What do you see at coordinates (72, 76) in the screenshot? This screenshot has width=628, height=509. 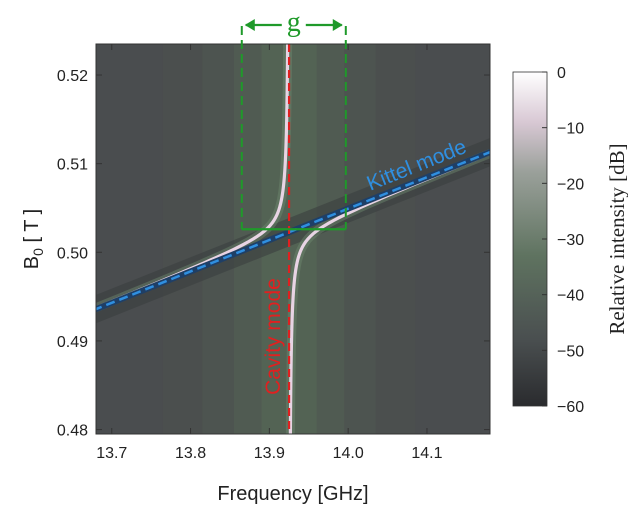 I see `y-tick-label: 0.52` at bounding box center [72, 76].